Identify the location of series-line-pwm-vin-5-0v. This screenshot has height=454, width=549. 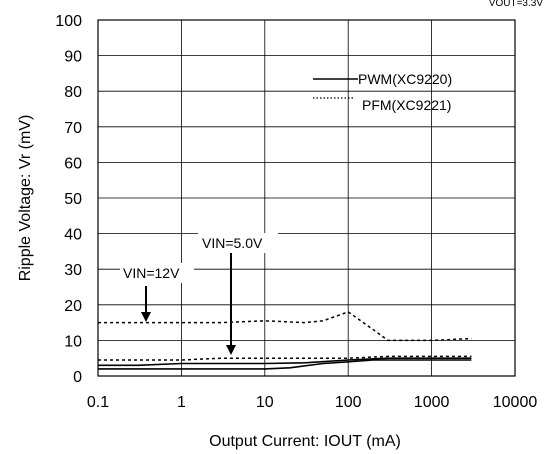
(285, 364).